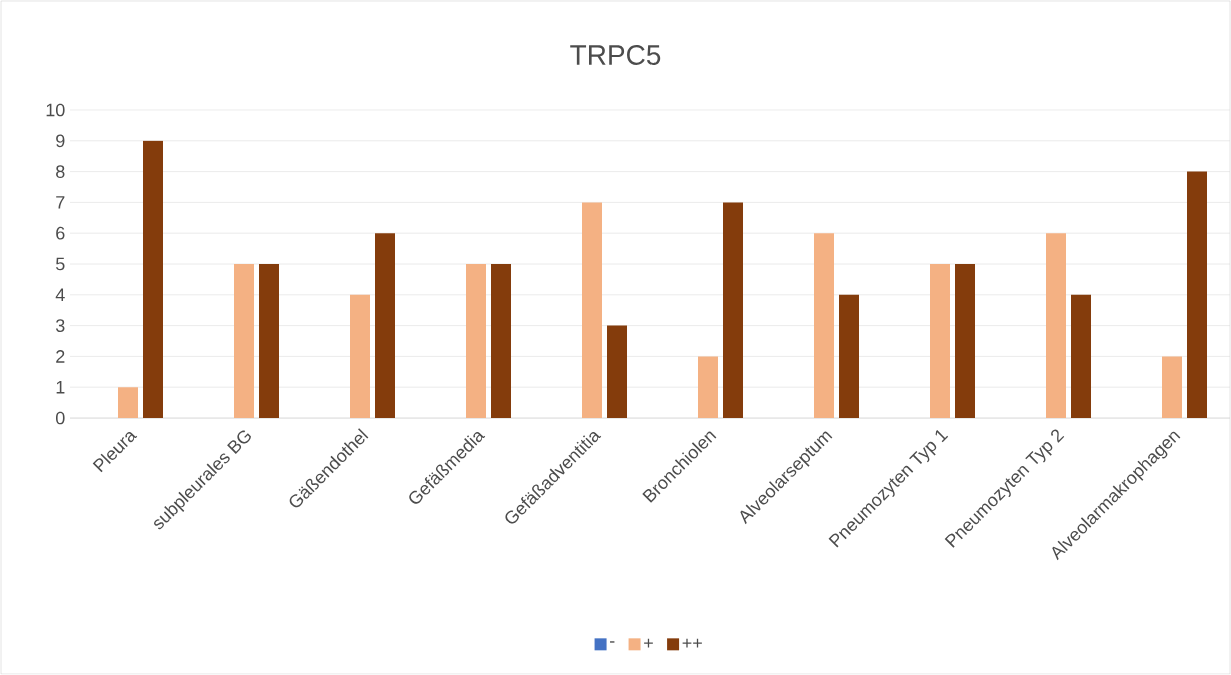 Image resolution: width=1231 pixels, height=675 pixels. I want to click on y-tick-label: 5, so click(60, 264).